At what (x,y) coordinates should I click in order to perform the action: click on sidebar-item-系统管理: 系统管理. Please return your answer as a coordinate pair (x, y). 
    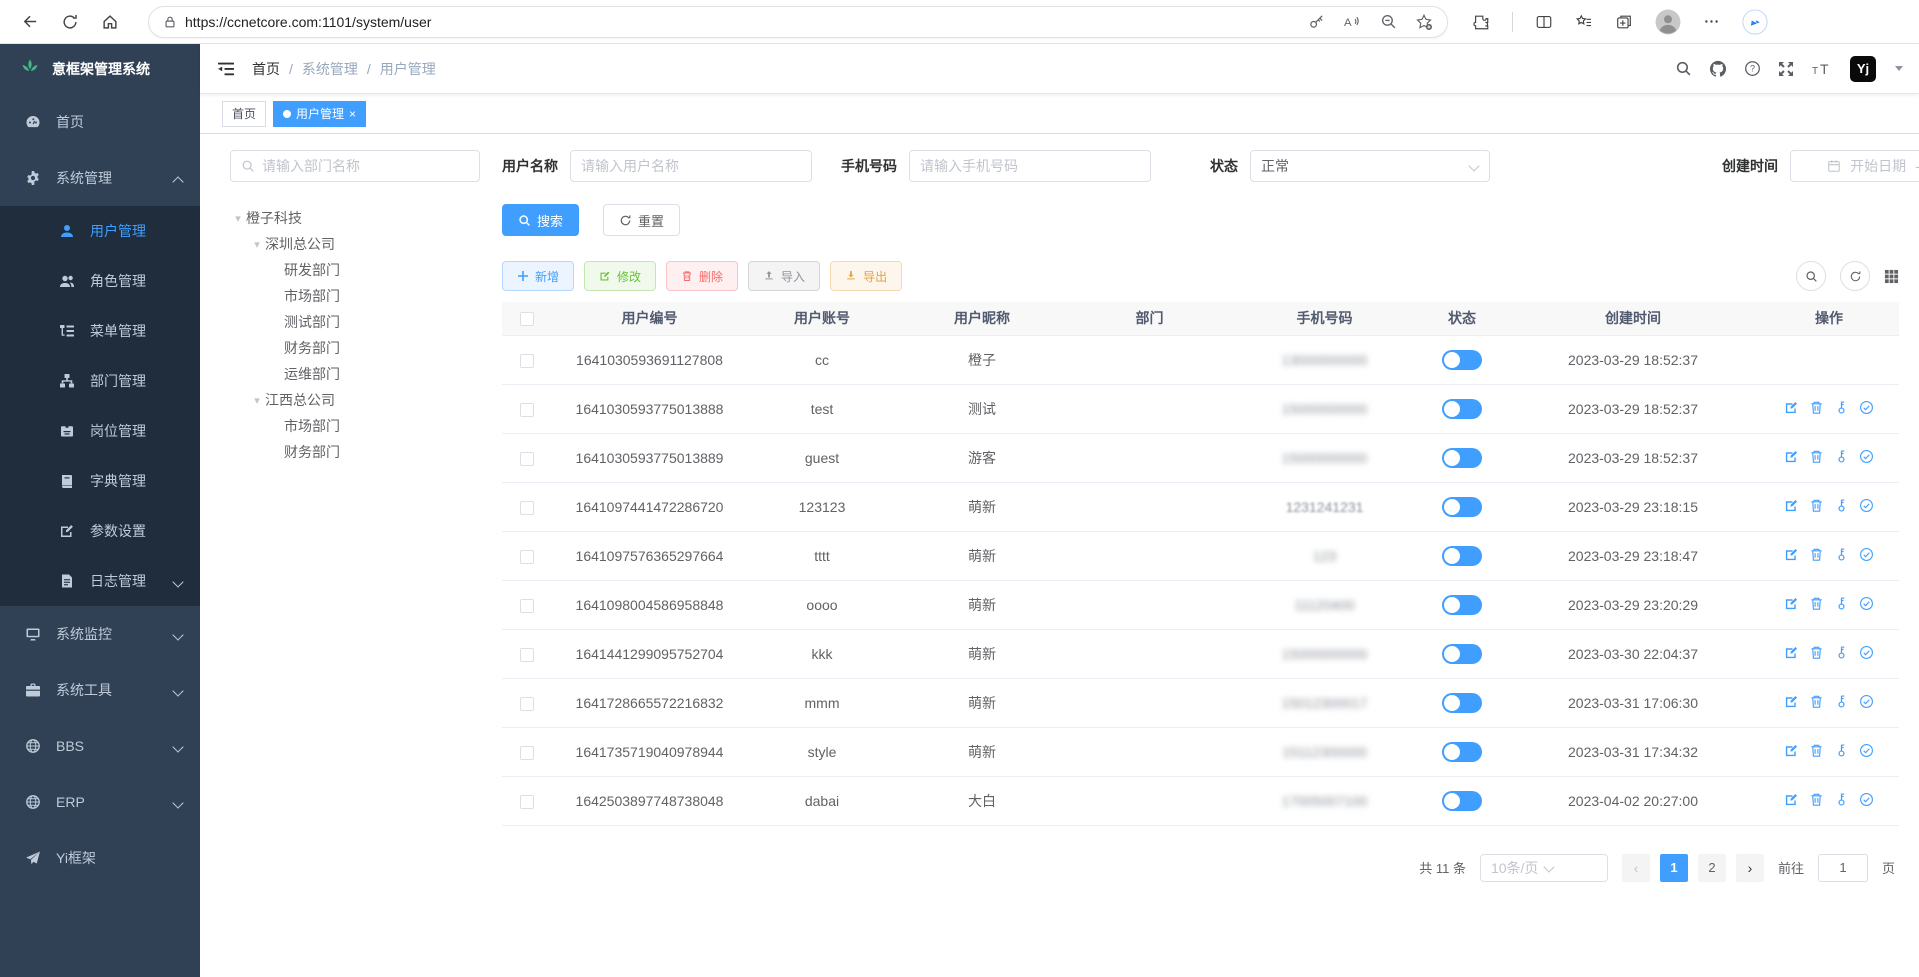
    Looking at the image, I should click on (100, 178).